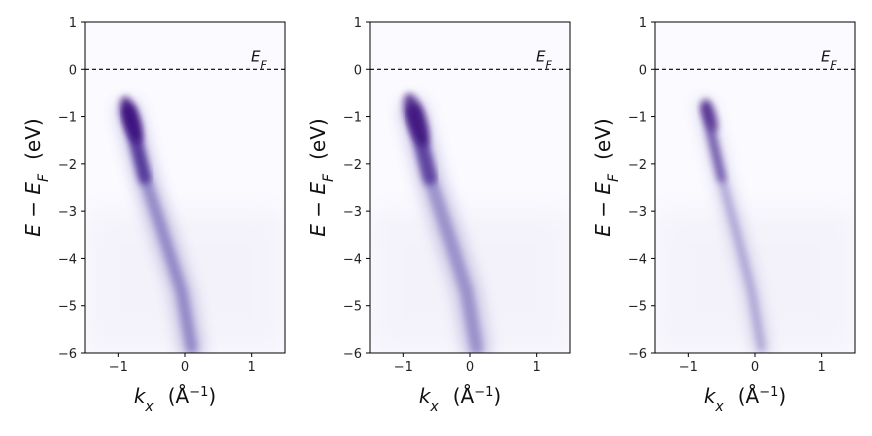 This screenshot has height=436, width=872. Describe the element at coordinates (460, 399) in the screenshot. I see `x-axis-label-2: kx (Å−1)` at that location.